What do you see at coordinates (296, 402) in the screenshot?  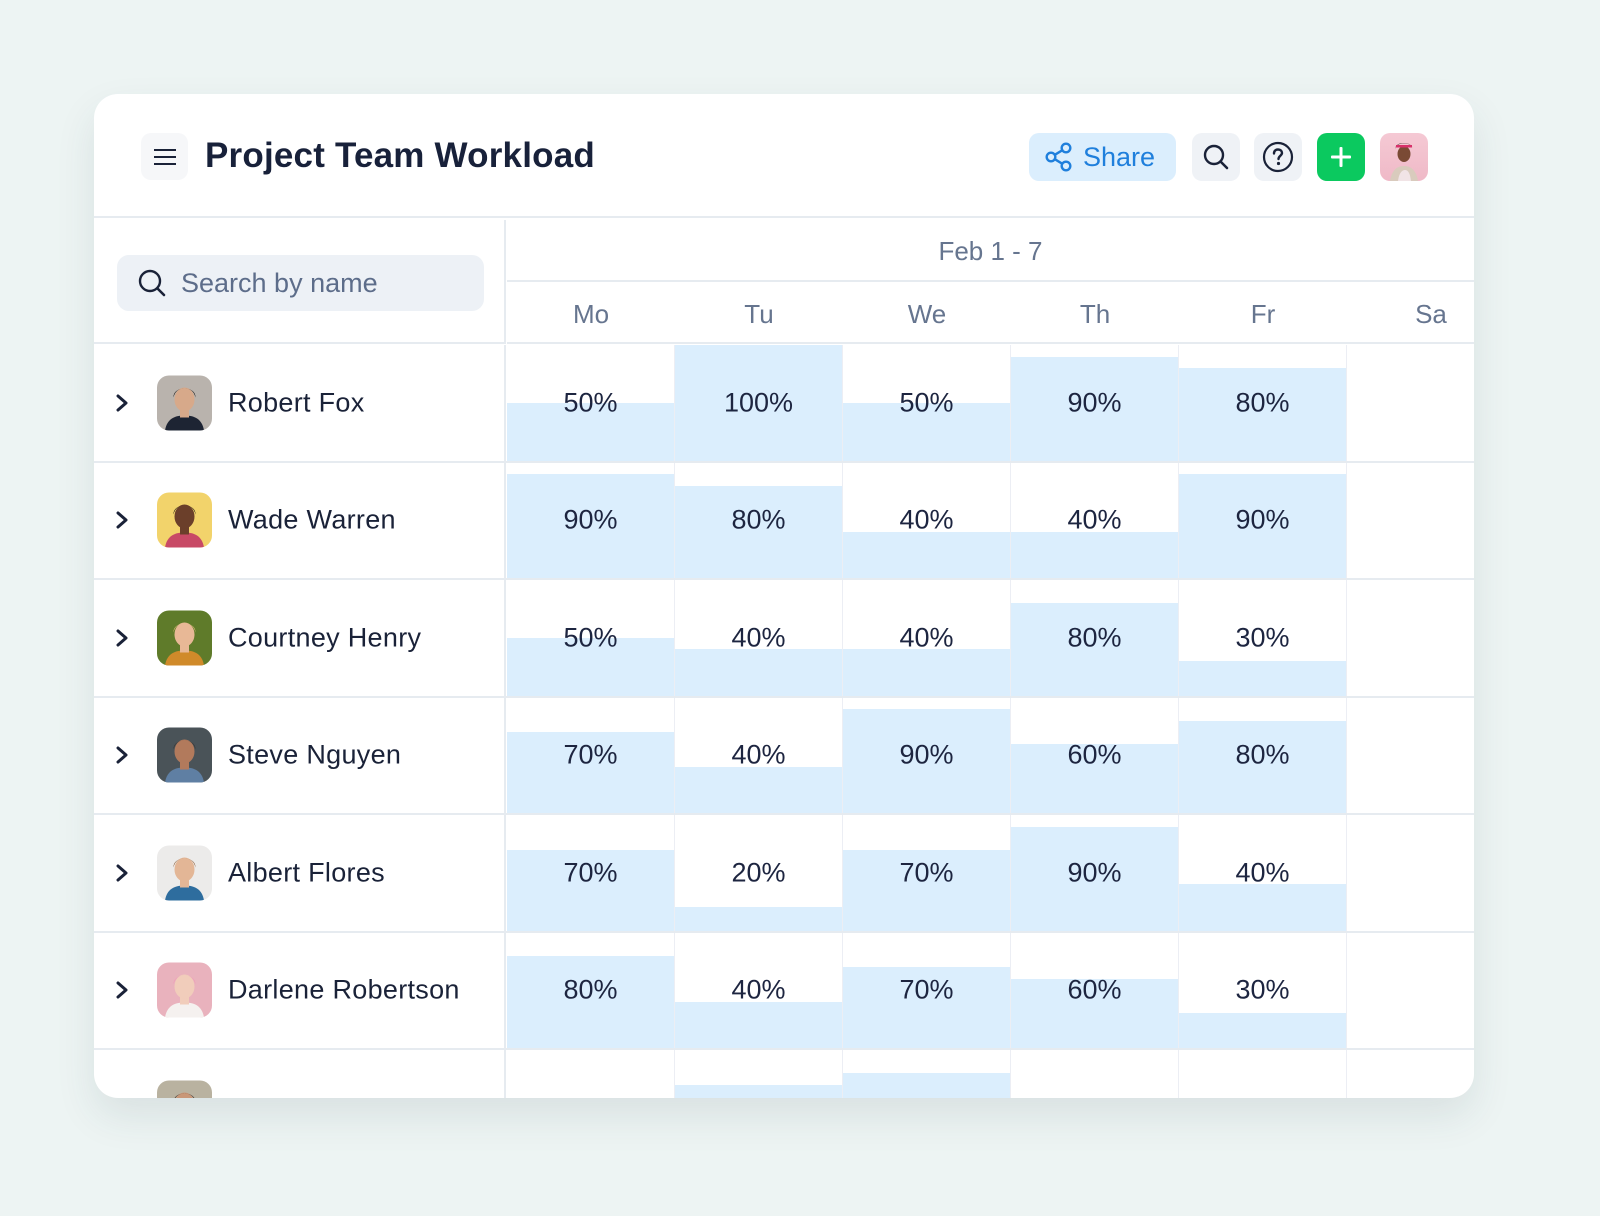 I see `person-name: Robert Fox` at bounding box center [296, 402].